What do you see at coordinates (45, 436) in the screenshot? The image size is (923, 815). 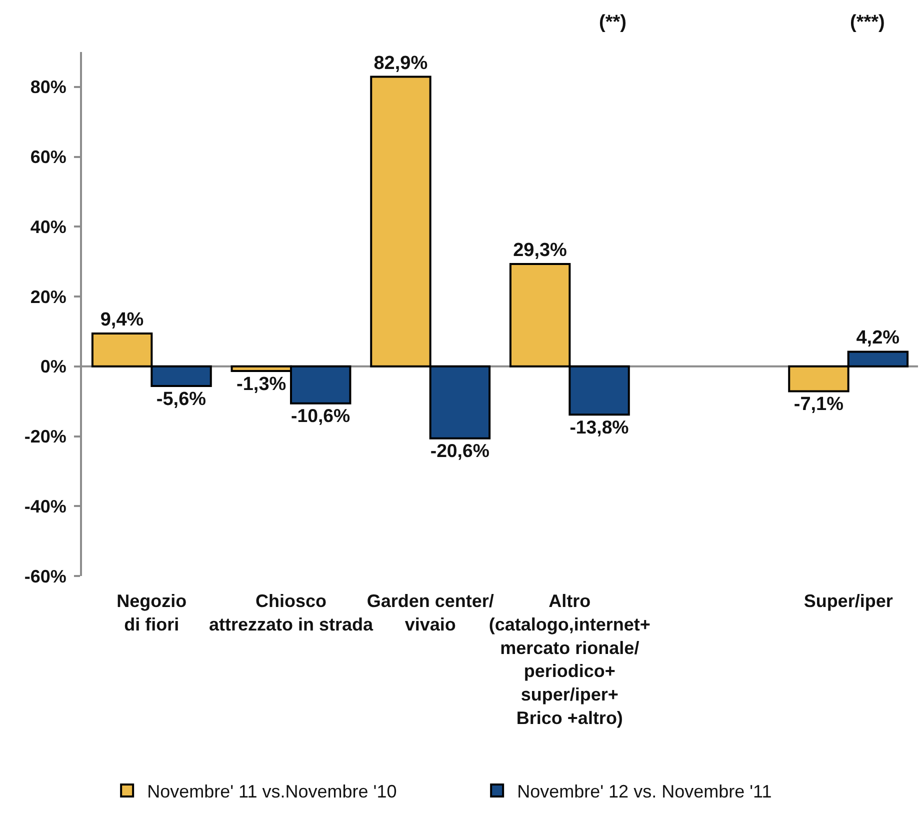 I see `y-tick-label: -20%` at bounding box center [45, 436].